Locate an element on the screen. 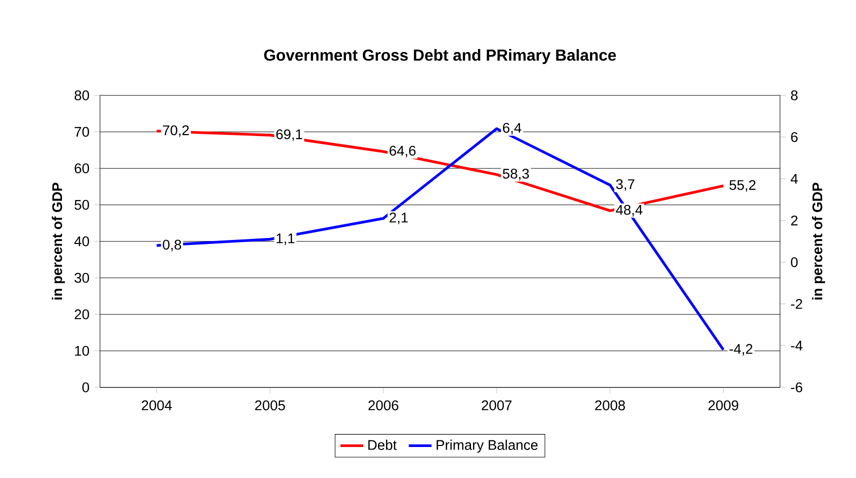 Image resolution: width=856 pixels, height=478 pixels. x-tick-label: 2006 is located at coordinates (383, 405).